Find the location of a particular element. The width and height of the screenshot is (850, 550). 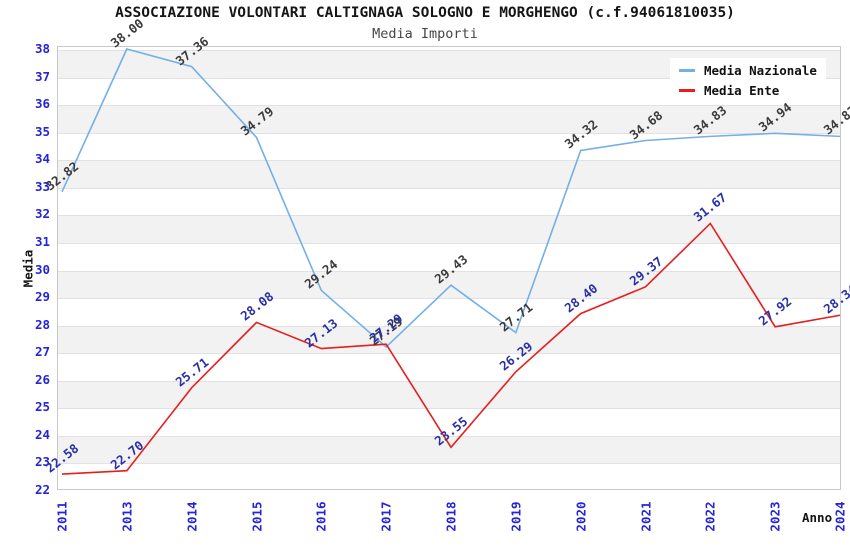

x-tick-label-2015: 2015 is located at coordinates (256, 516).